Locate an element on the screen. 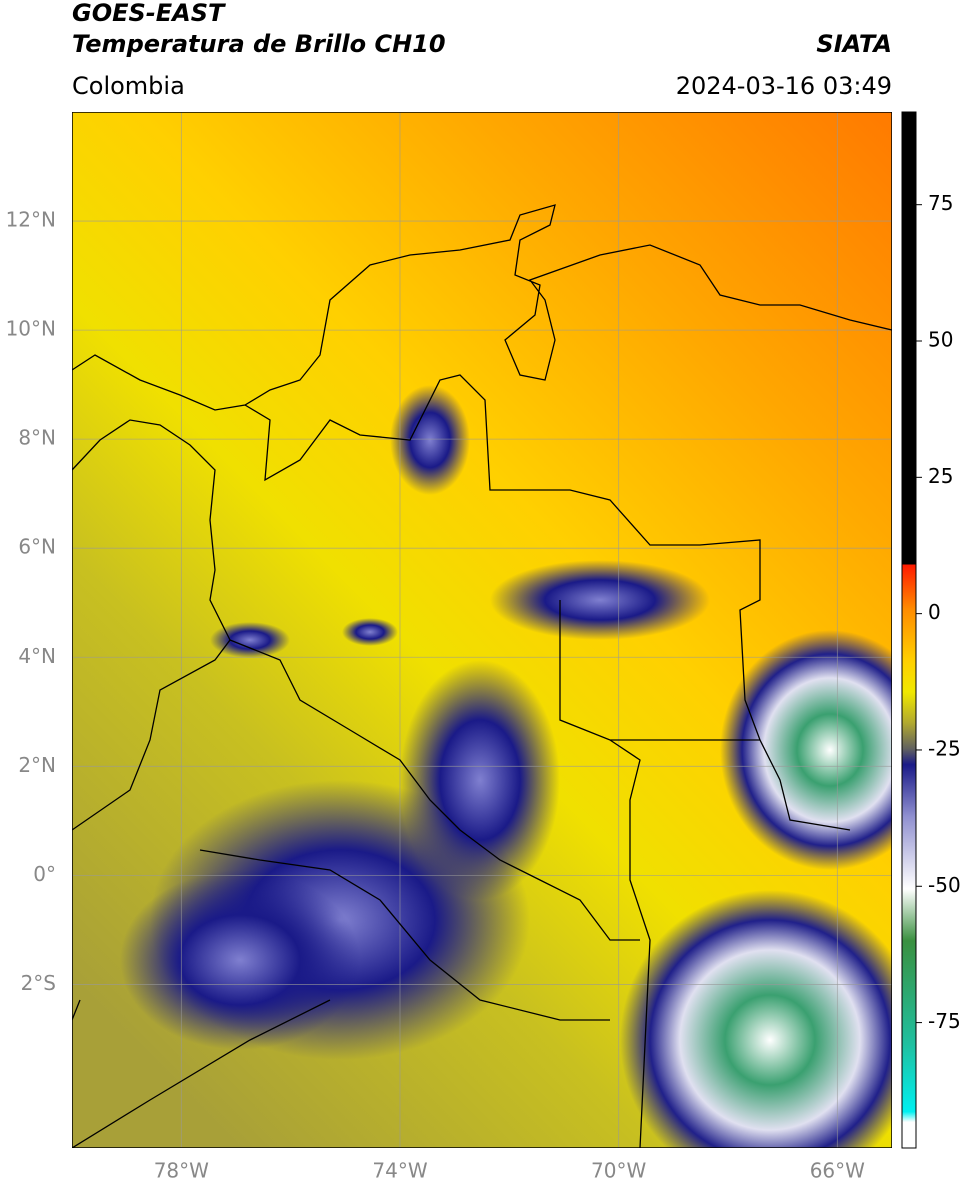 The height and width of the screenshot is (1190, 966). lat-tick-label: 12°N is located at coordinates (31, 220).